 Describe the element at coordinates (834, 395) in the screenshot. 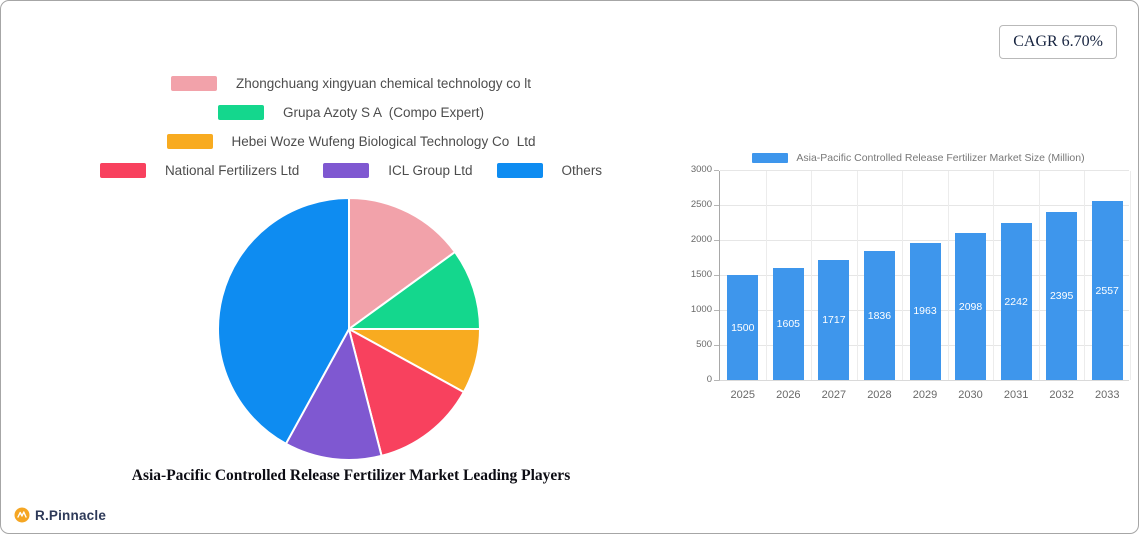

I see `x-axis-label: 2027` at that location.